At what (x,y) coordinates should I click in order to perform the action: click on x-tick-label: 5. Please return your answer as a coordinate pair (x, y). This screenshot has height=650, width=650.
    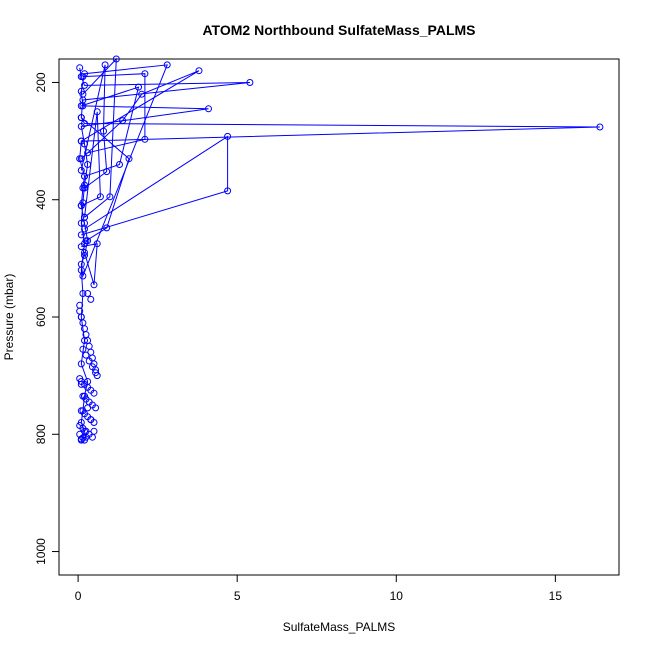
    Looking at the image, I should click on (237, 596).